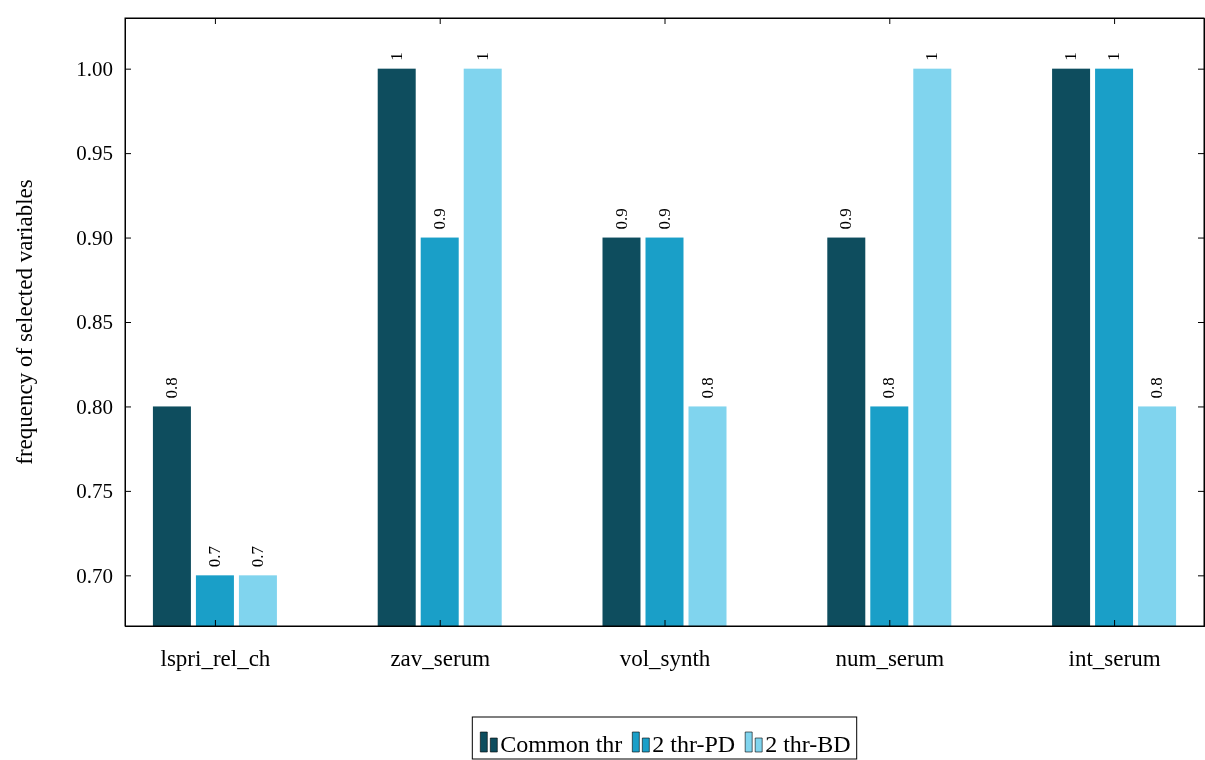  Describe the element at coordinates (694, 744) in the screenshot. I see `legend-label: 2 thr-PD` at that location.